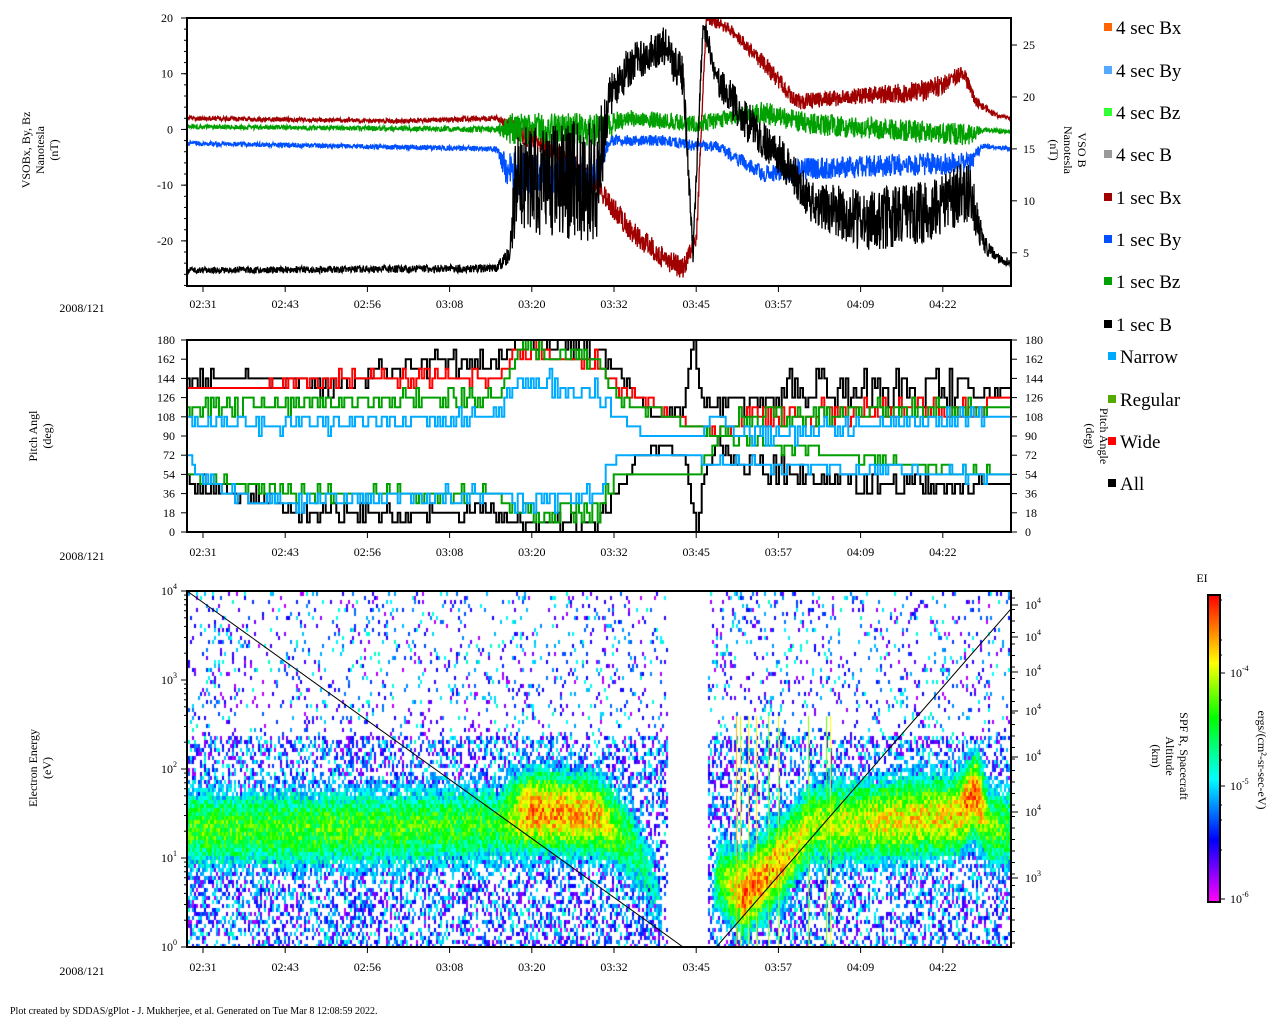 The image size is (1280, 1024). I want to click on y-tick-label: 101, so click(169, 857).